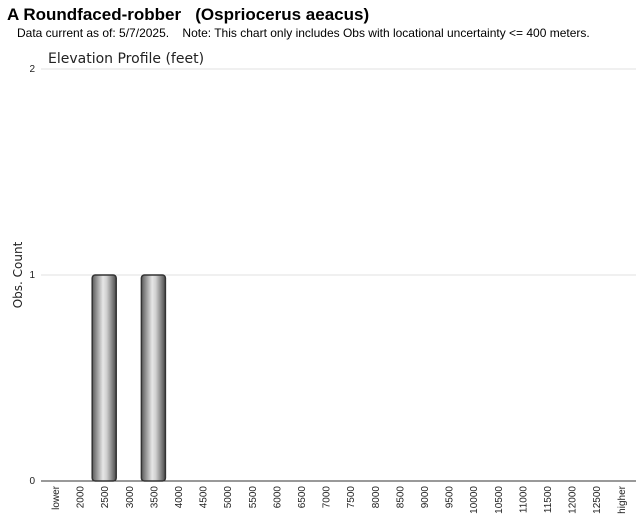 The height and width of the screenshot is (523, 640). Describe the element at coordinates (450, 497) in the screenshot. I see `x-tick-label: 9500` at that location.